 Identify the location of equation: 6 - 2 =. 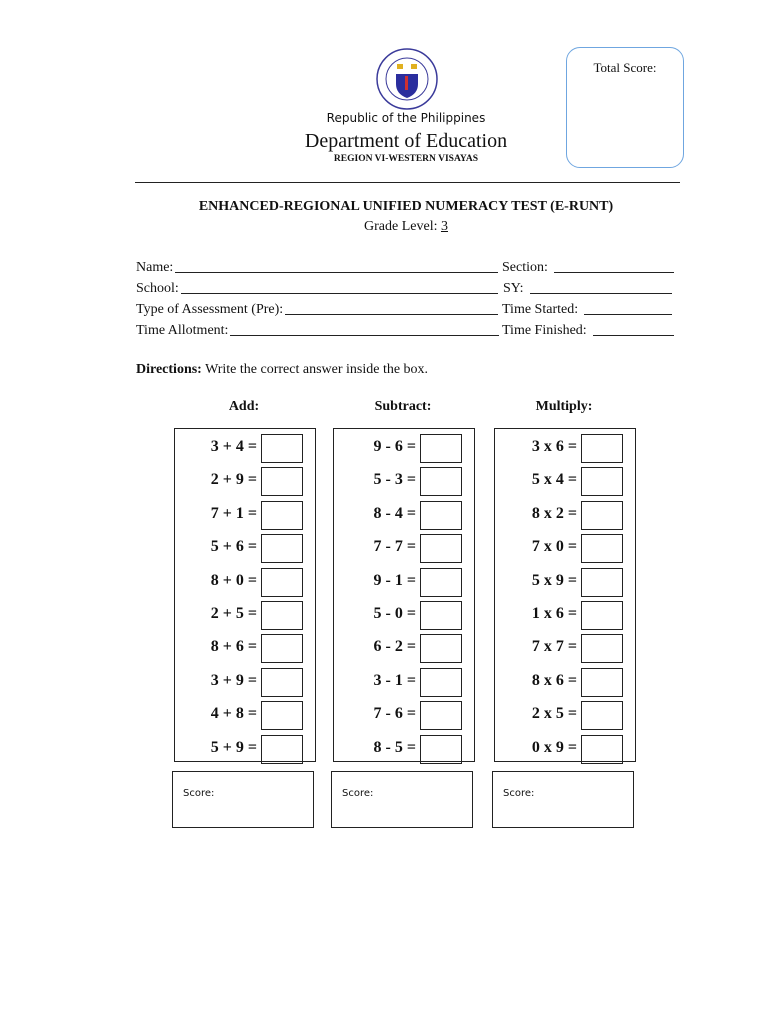
(394, 647).